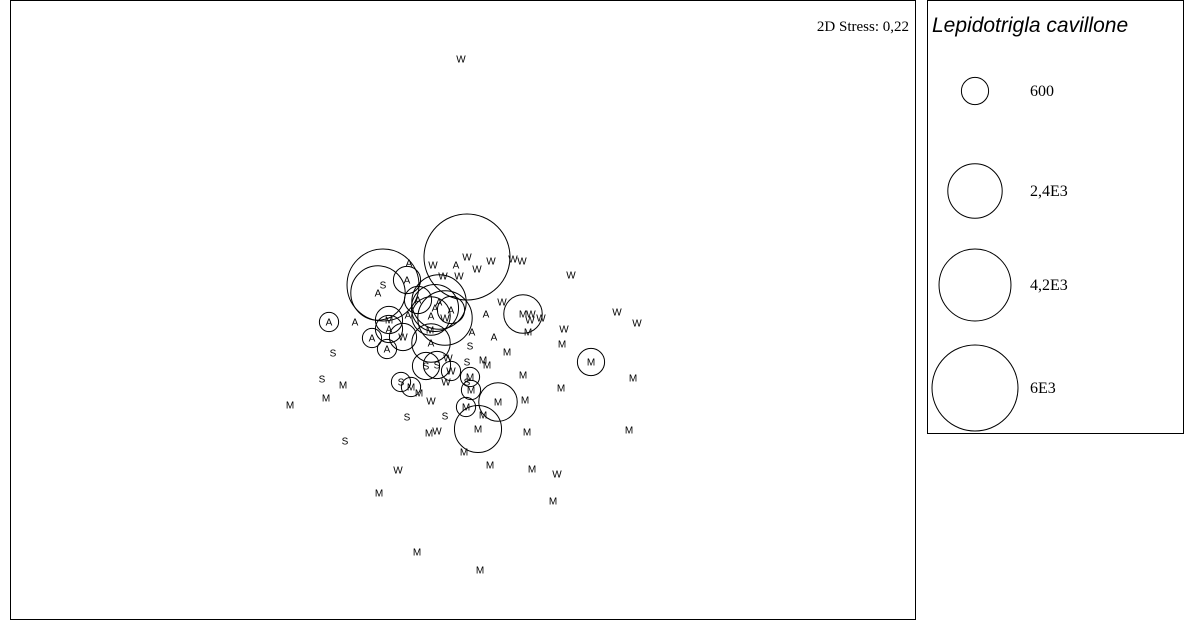 The image size is (1195, 620). I want to click on legend-label-3: 6E3, so click(1043, 388).